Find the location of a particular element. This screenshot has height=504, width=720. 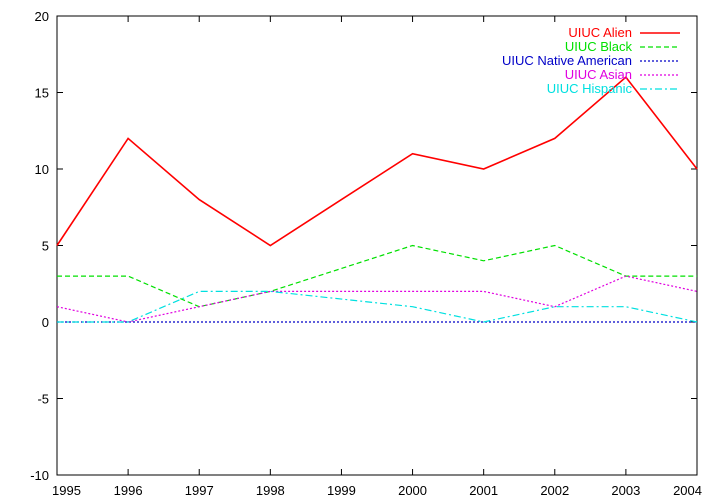

x-tick-label: 1999 is located at coordinates (341, 490).